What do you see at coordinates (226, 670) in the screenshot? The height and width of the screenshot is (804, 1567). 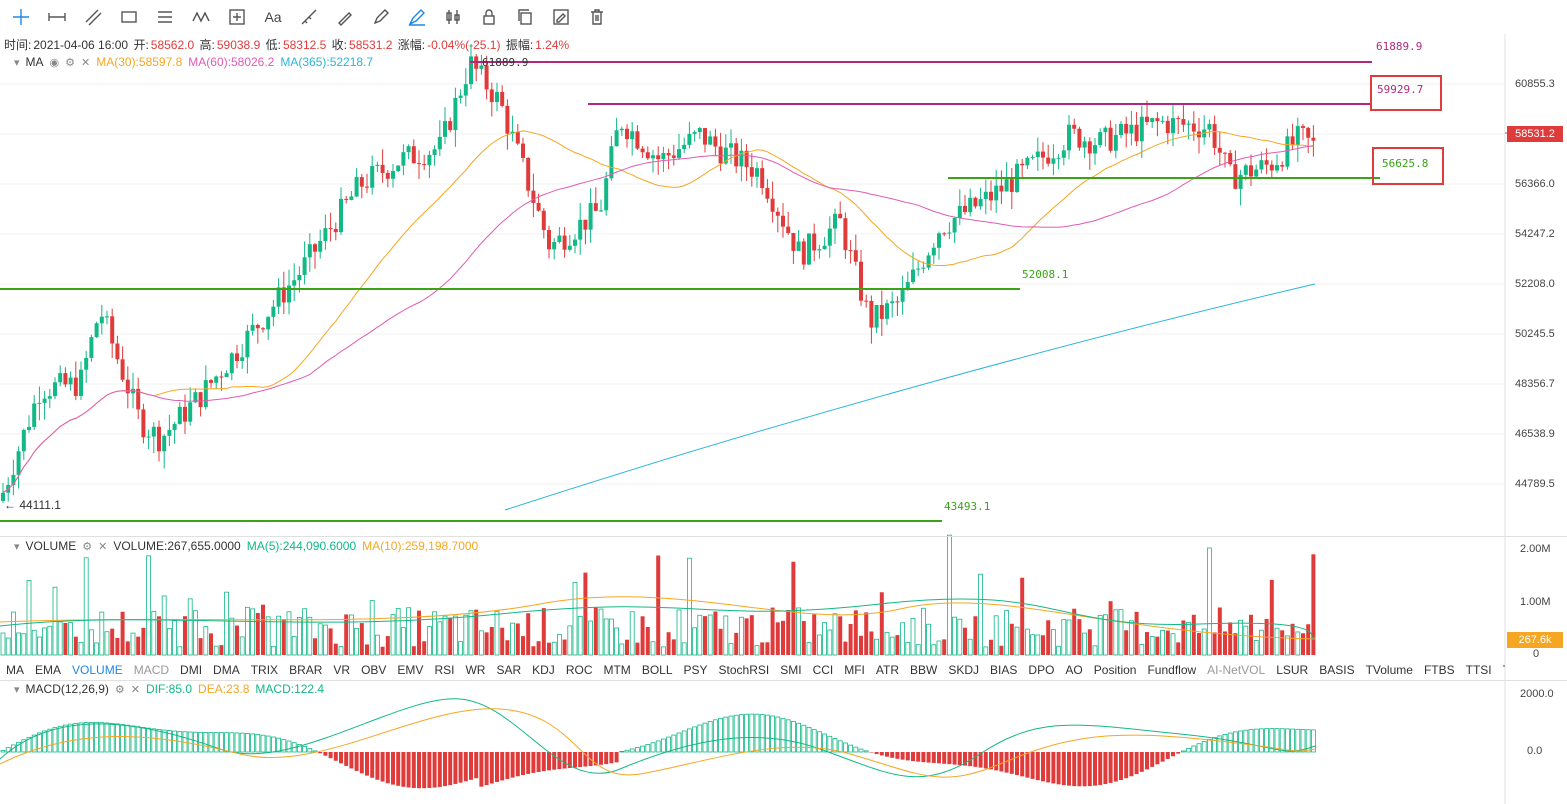 I see `indicator-tab-dma: DMA` at bounding box center [226, 670].